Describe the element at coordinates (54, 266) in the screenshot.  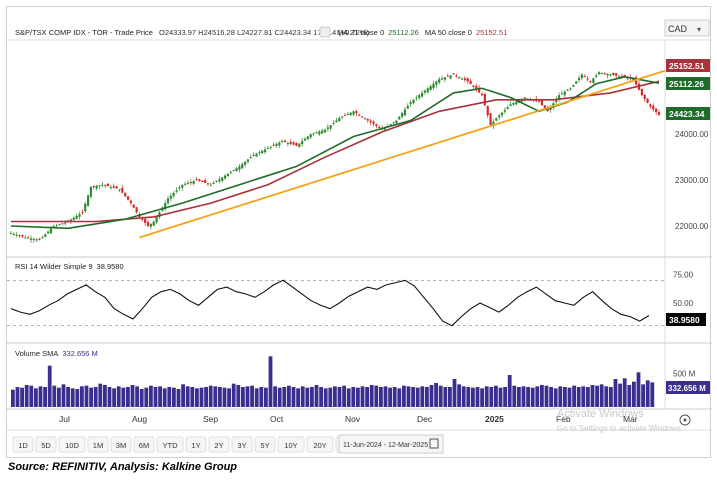
I see `rsi-label: RSI 14 Wilder Simple 9` at that location.